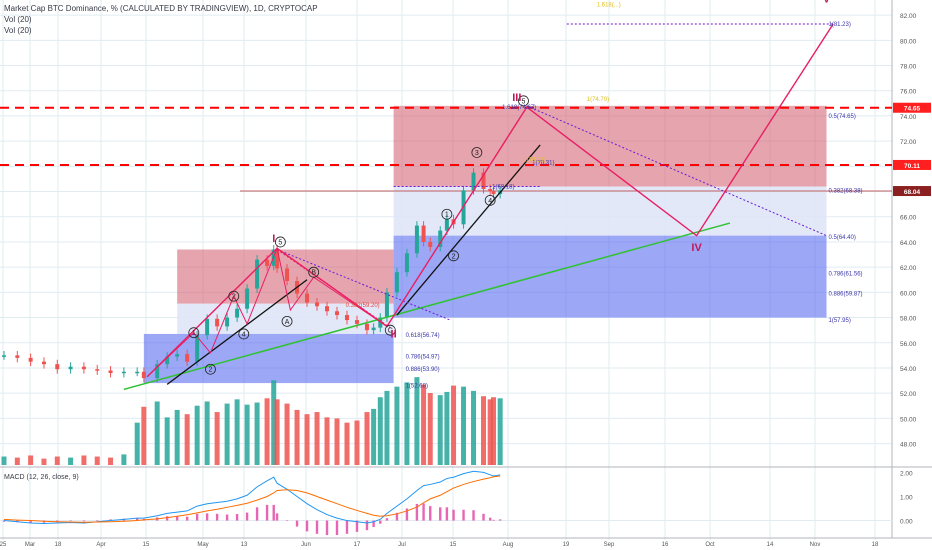 The width and height of the screenshot is (932, 550). Describe the element at coordinates (815, 545) in the screenshot. I see `x-tick-label: Nov` at that location.